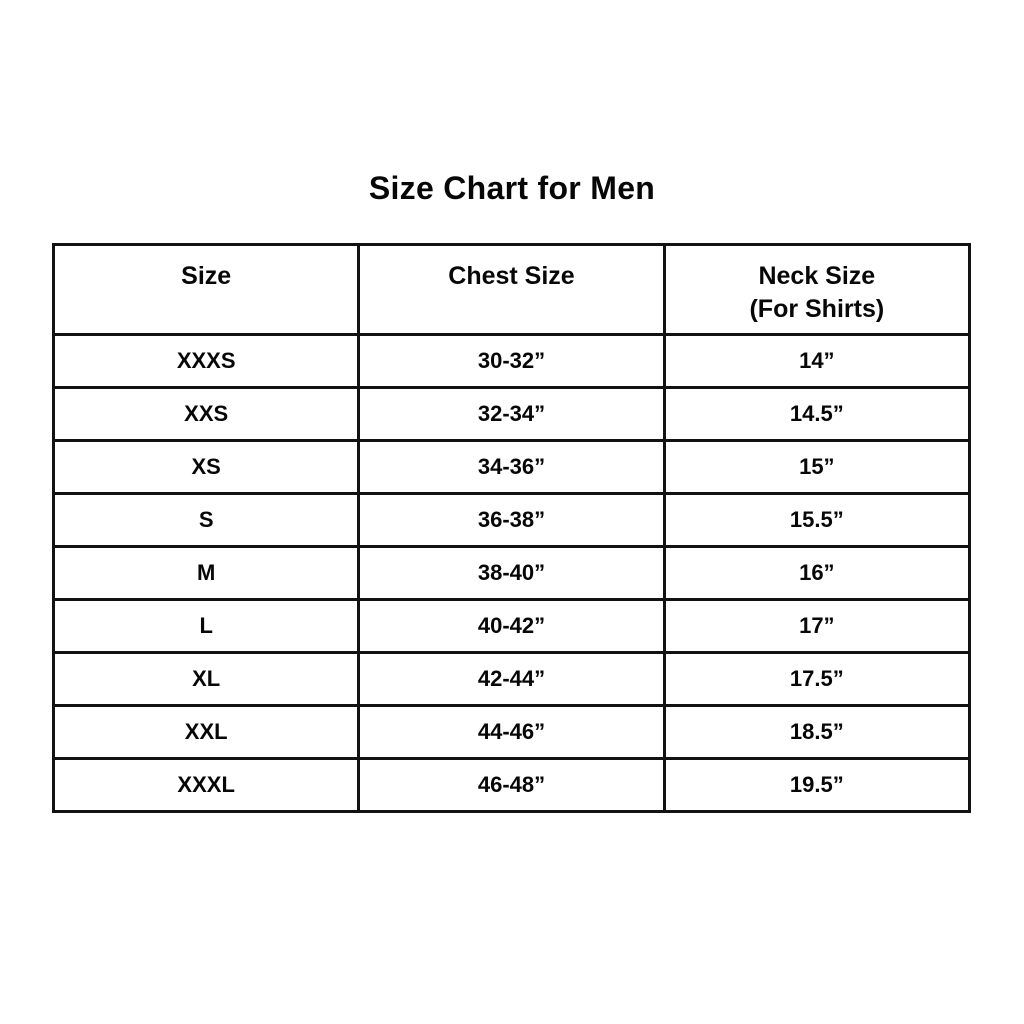 The width and height of the screenshot is (1024, 1024). Describe the element at coordinates (817, 467) in the screenshot. I see `neck-size-cell: 15”` at that location.